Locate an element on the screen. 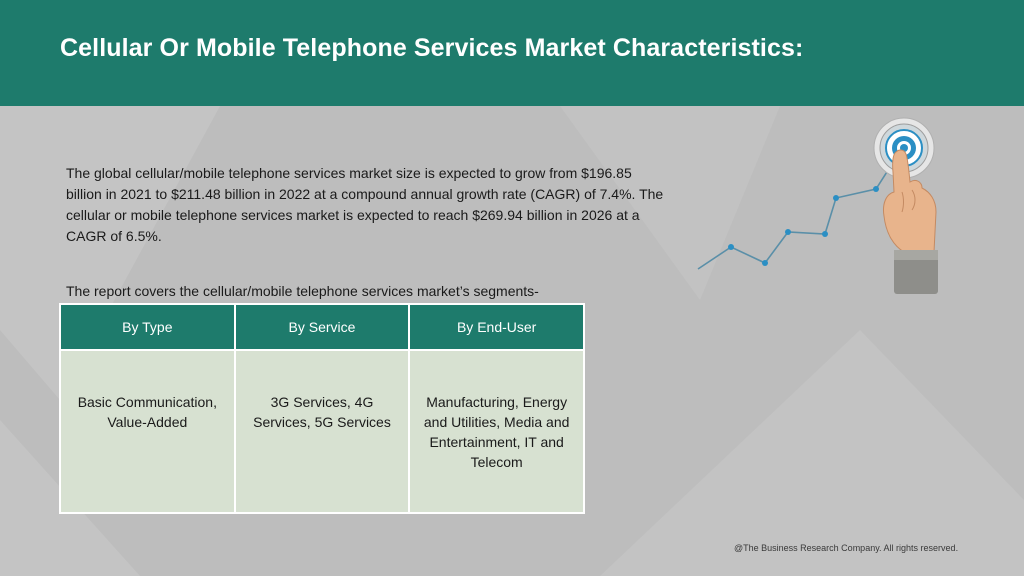 The image size is (1024, 576). growth-chart-with-target-icon is located at coordinates (817, 205).